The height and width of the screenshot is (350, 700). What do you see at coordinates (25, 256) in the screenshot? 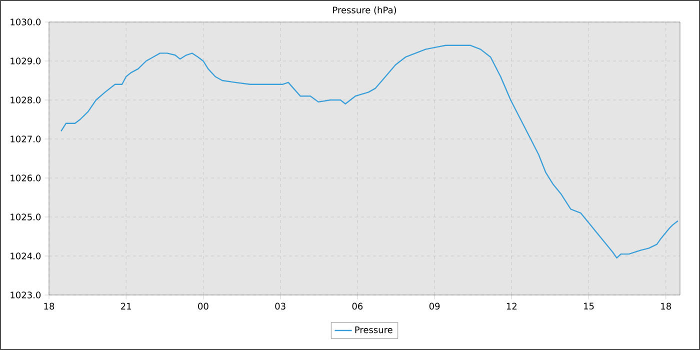
I see `y-tick-label: 1024.0` at bounding box center [25, 256].